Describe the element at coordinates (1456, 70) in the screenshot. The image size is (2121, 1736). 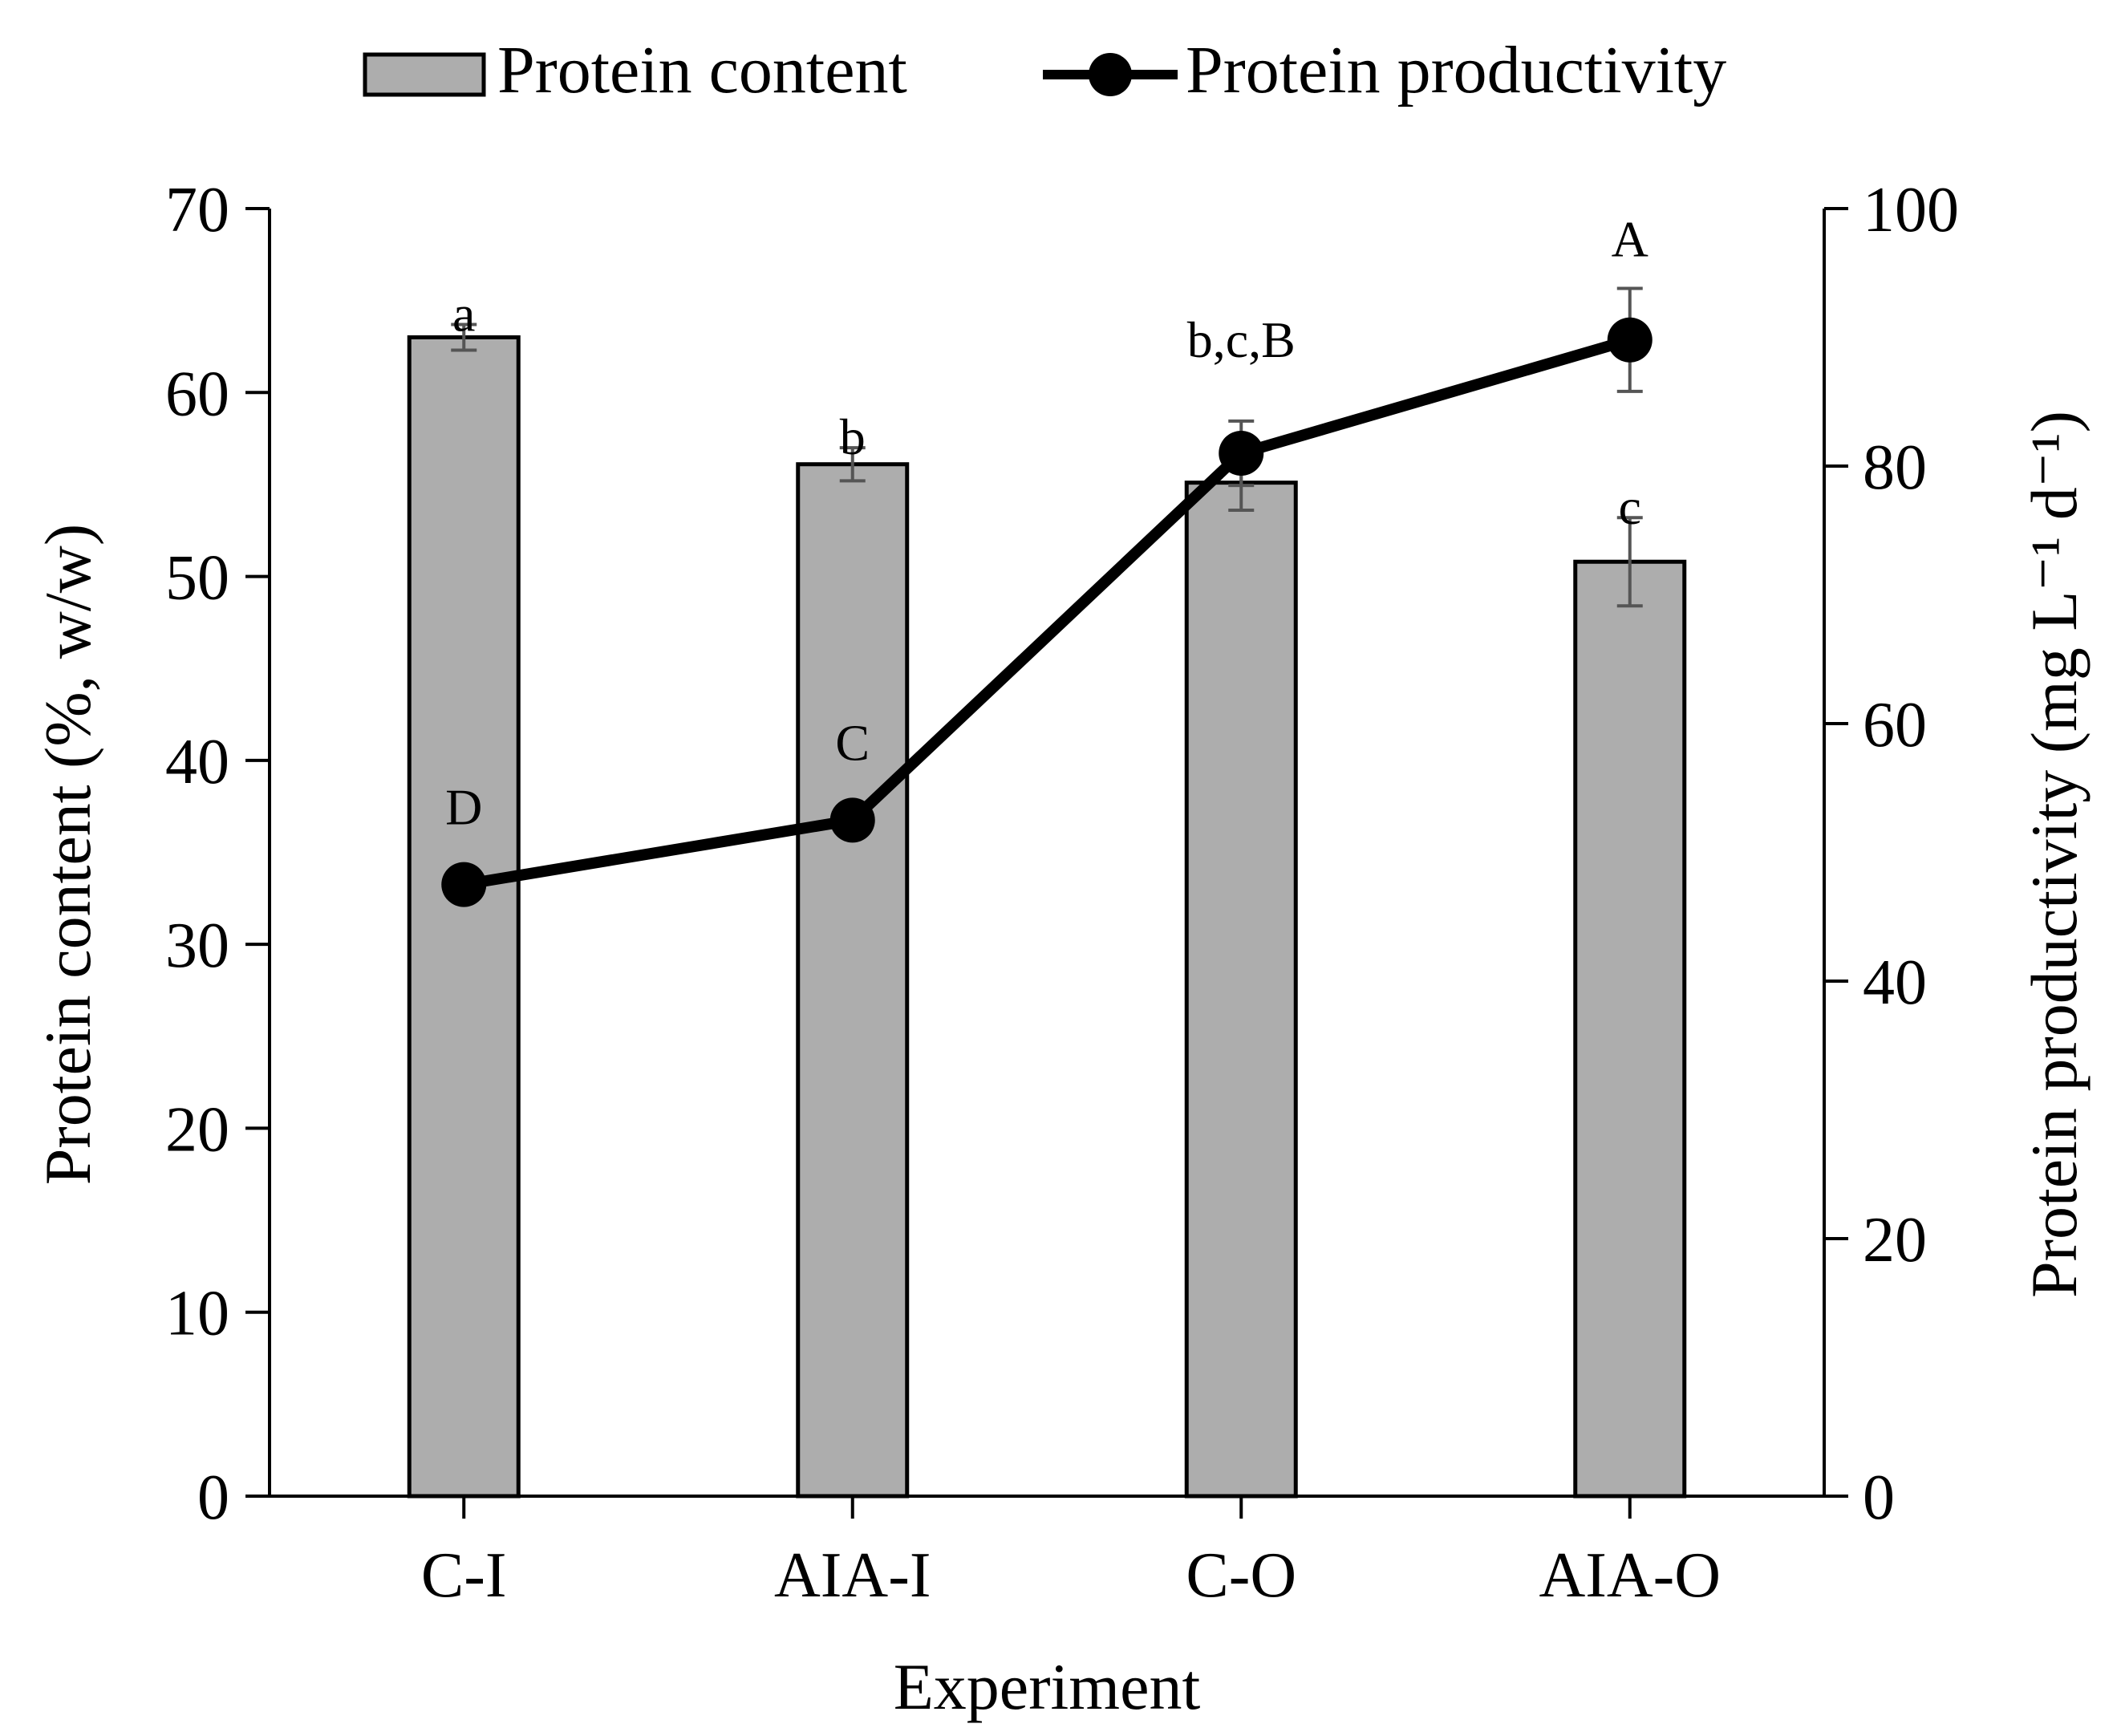
I see `legend-line-label: Protein productivity` at that location.